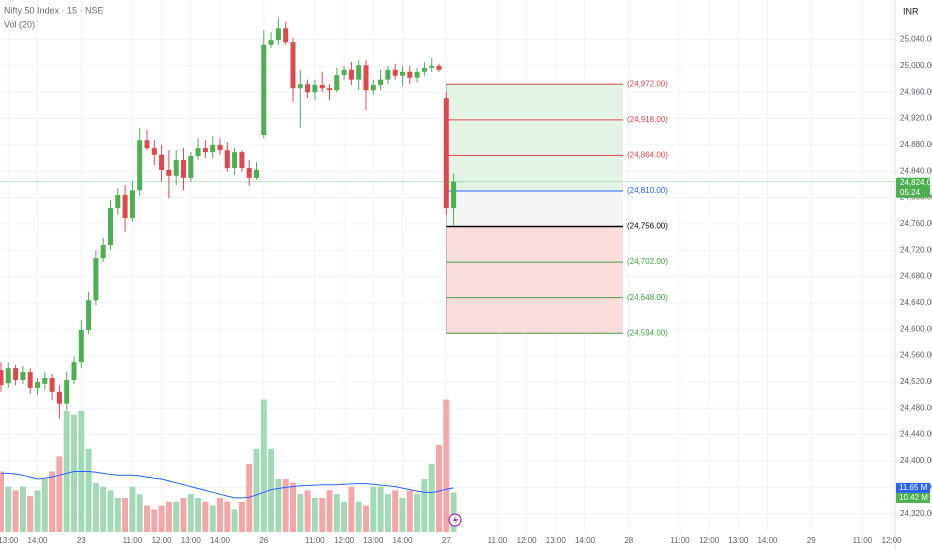 This screenshot has width=932, height=550. What do you see at coordinates (916, 91) in the screenshot?
I see `y-tick-label: 24,960.00` at bounding box center [916, 91].